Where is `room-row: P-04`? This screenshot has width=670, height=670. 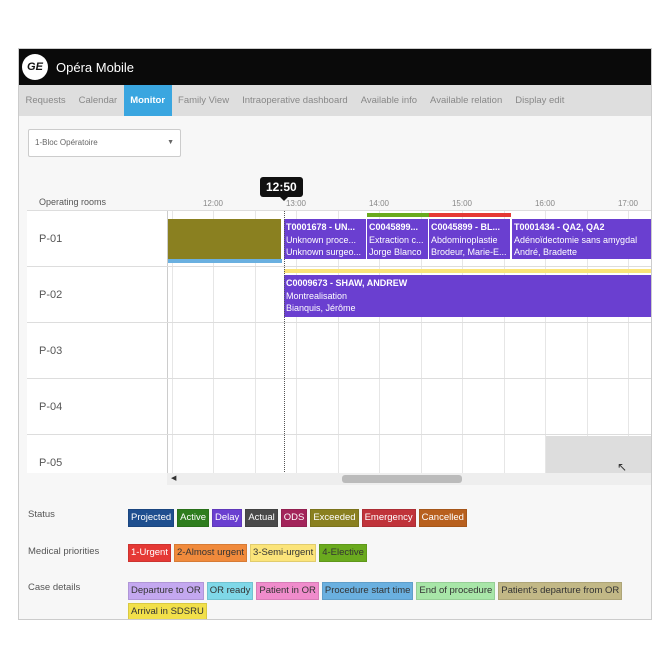 room-row: P-04 is located at coordinates (339, 407).